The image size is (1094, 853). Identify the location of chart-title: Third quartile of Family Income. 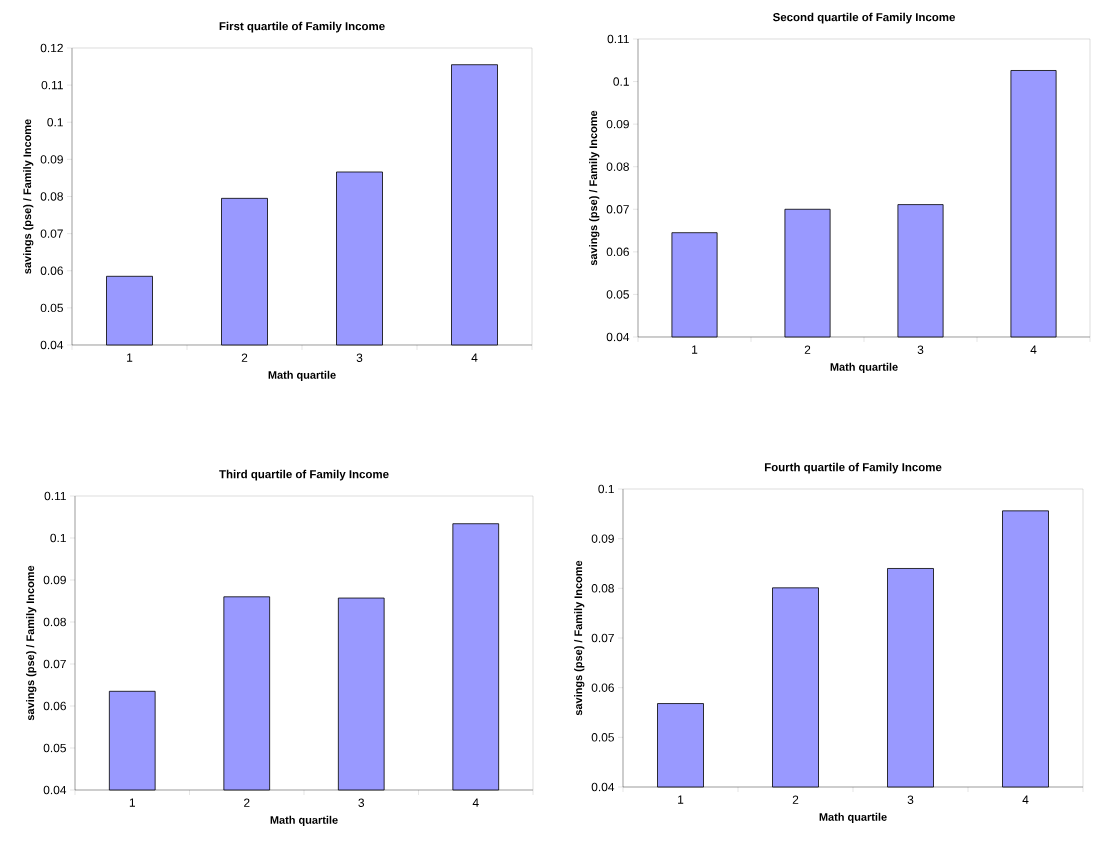
(304, 475).